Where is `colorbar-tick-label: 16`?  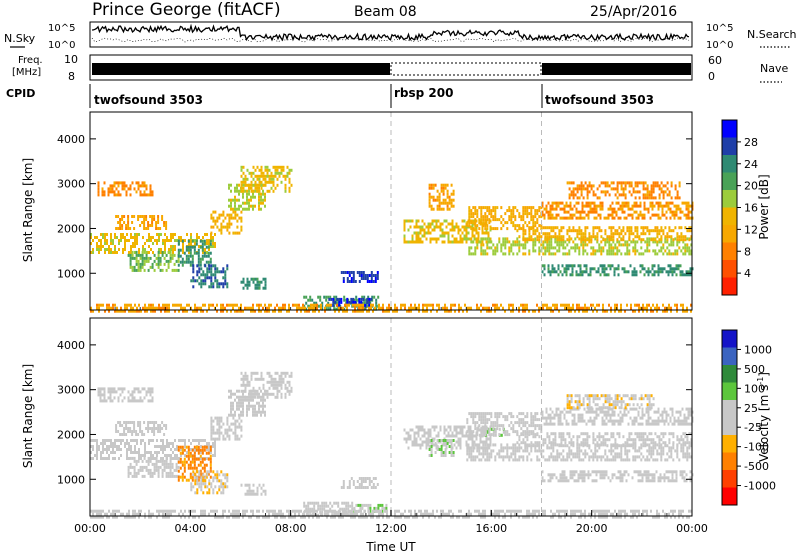
colorbar-tick-label: 16 is located at coordinates (751, 208).